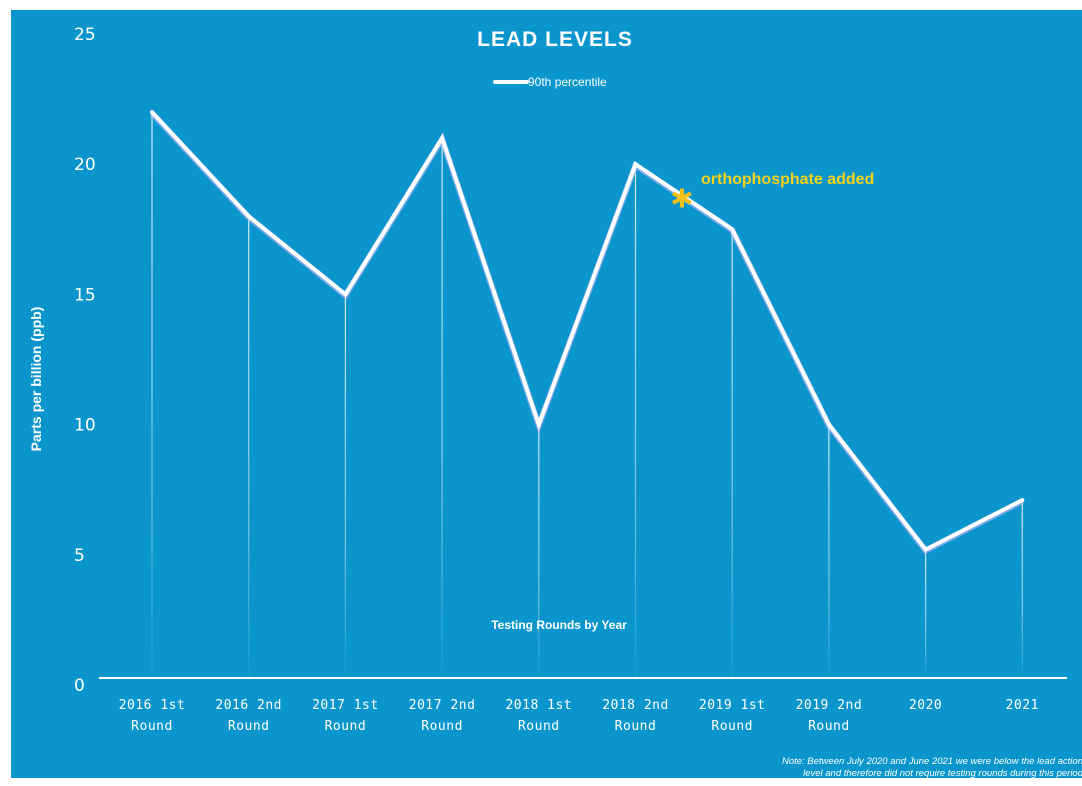 The image size is (1082, 786). What do you see at coordinates (1022, 705) in the screenshot?
I see `x-tick-label: 2021` at bounding box center [1022, 705].